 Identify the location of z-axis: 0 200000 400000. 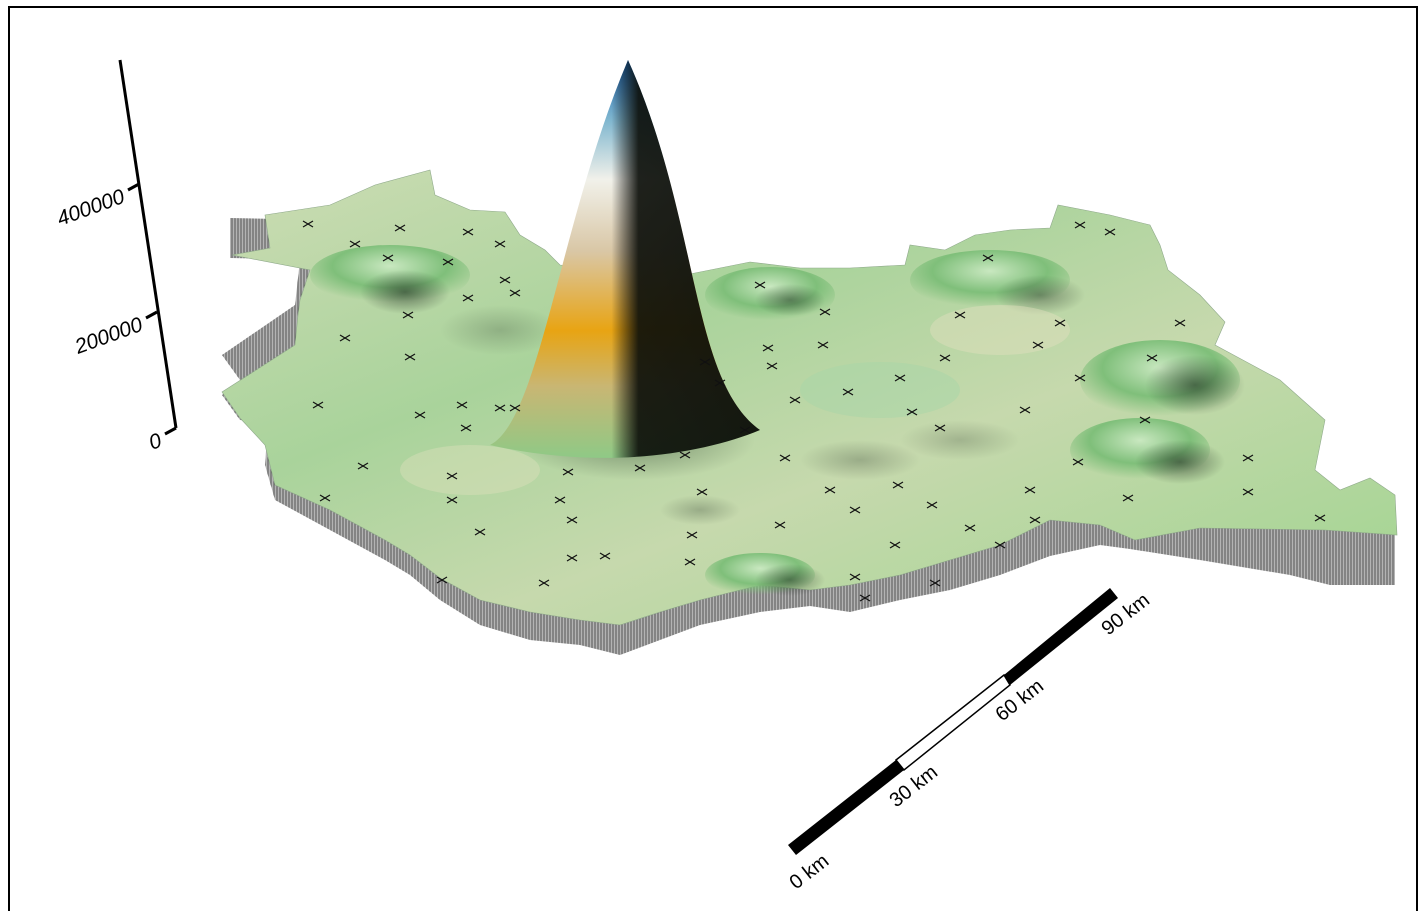
(116, 257).